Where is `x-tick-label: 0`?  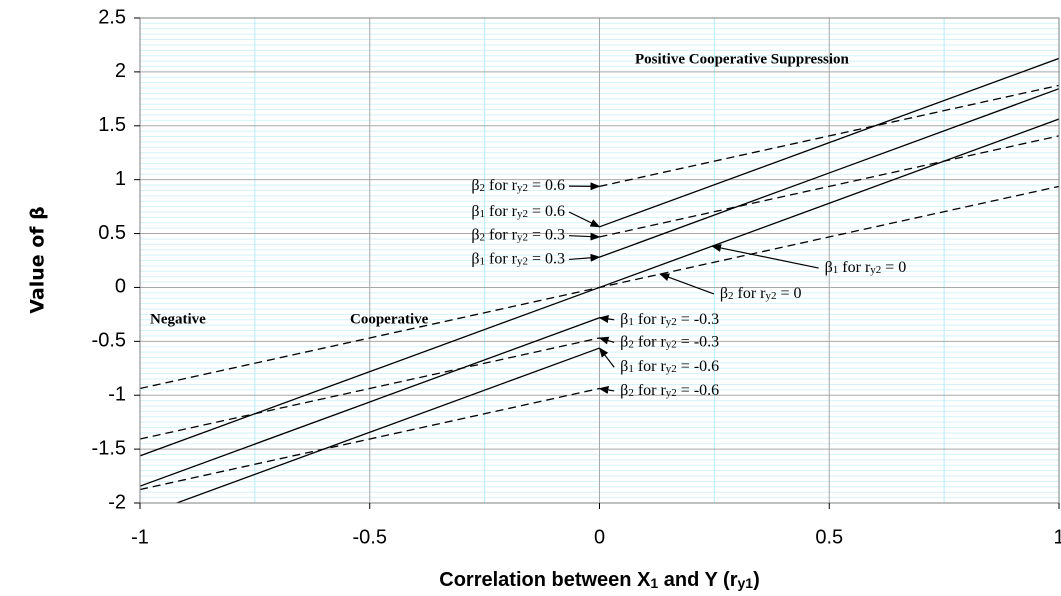
x-tick-label: 0 is located at coordinates (599, 537).